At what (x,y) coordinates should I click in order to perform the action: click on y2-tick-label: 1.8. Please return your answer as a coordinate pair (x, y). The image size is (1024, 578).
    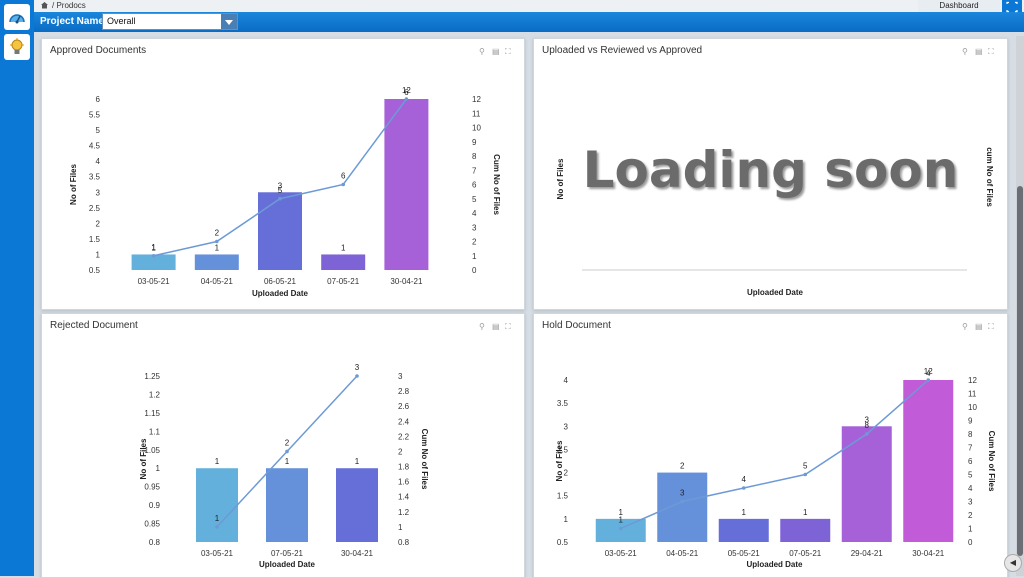
    Looking at the image, I should click on (404, 467).